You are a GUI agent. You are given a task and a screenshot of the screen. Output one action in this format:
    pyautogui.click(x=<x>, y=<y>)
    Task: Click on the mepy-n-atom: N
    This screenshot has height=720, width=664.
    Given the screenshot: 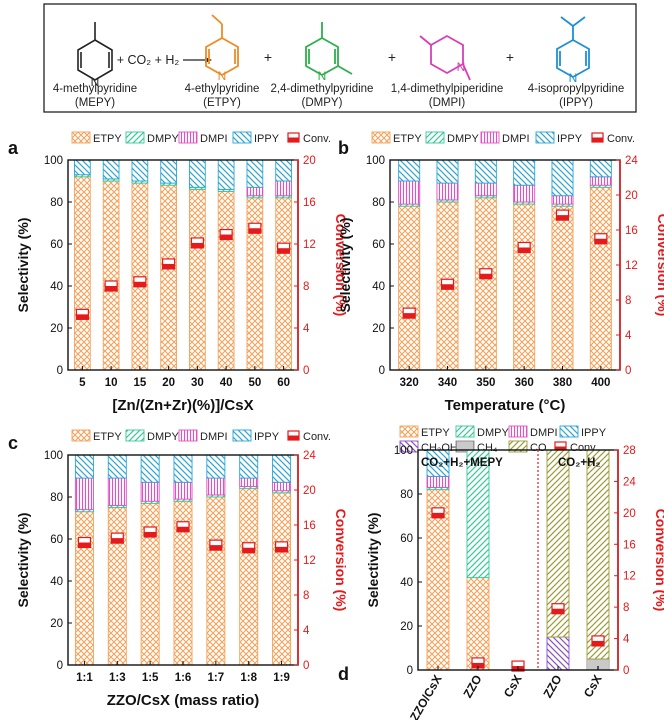 What is the action you would take?
    pyautogui.click(x=95, y=82)
    